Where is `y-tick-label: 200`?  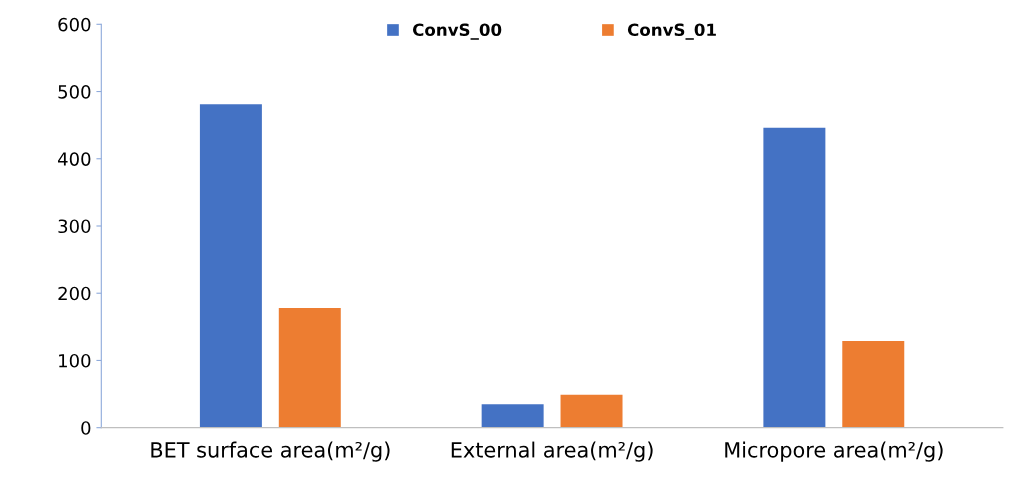 y-tick-label: 200 is located at coordinates (74, 293).